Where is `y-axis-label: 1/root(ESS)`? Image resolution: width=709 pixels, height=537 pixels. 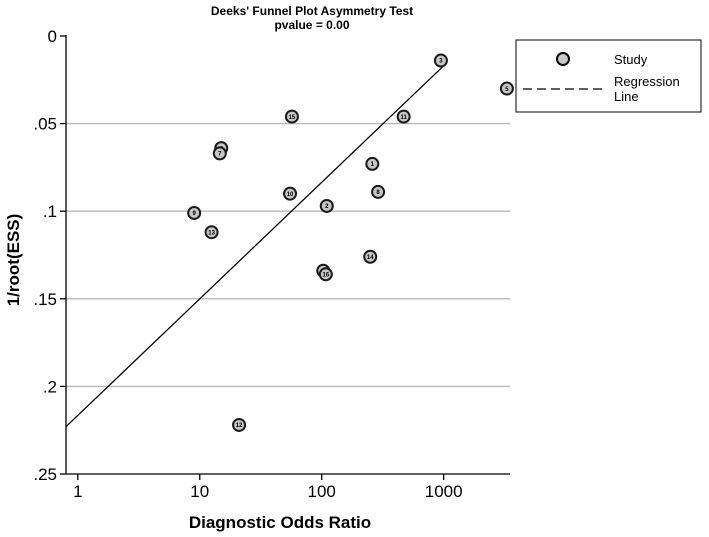 y-axis-label: 1/root(ESS) is located at coordinates (13, 260).